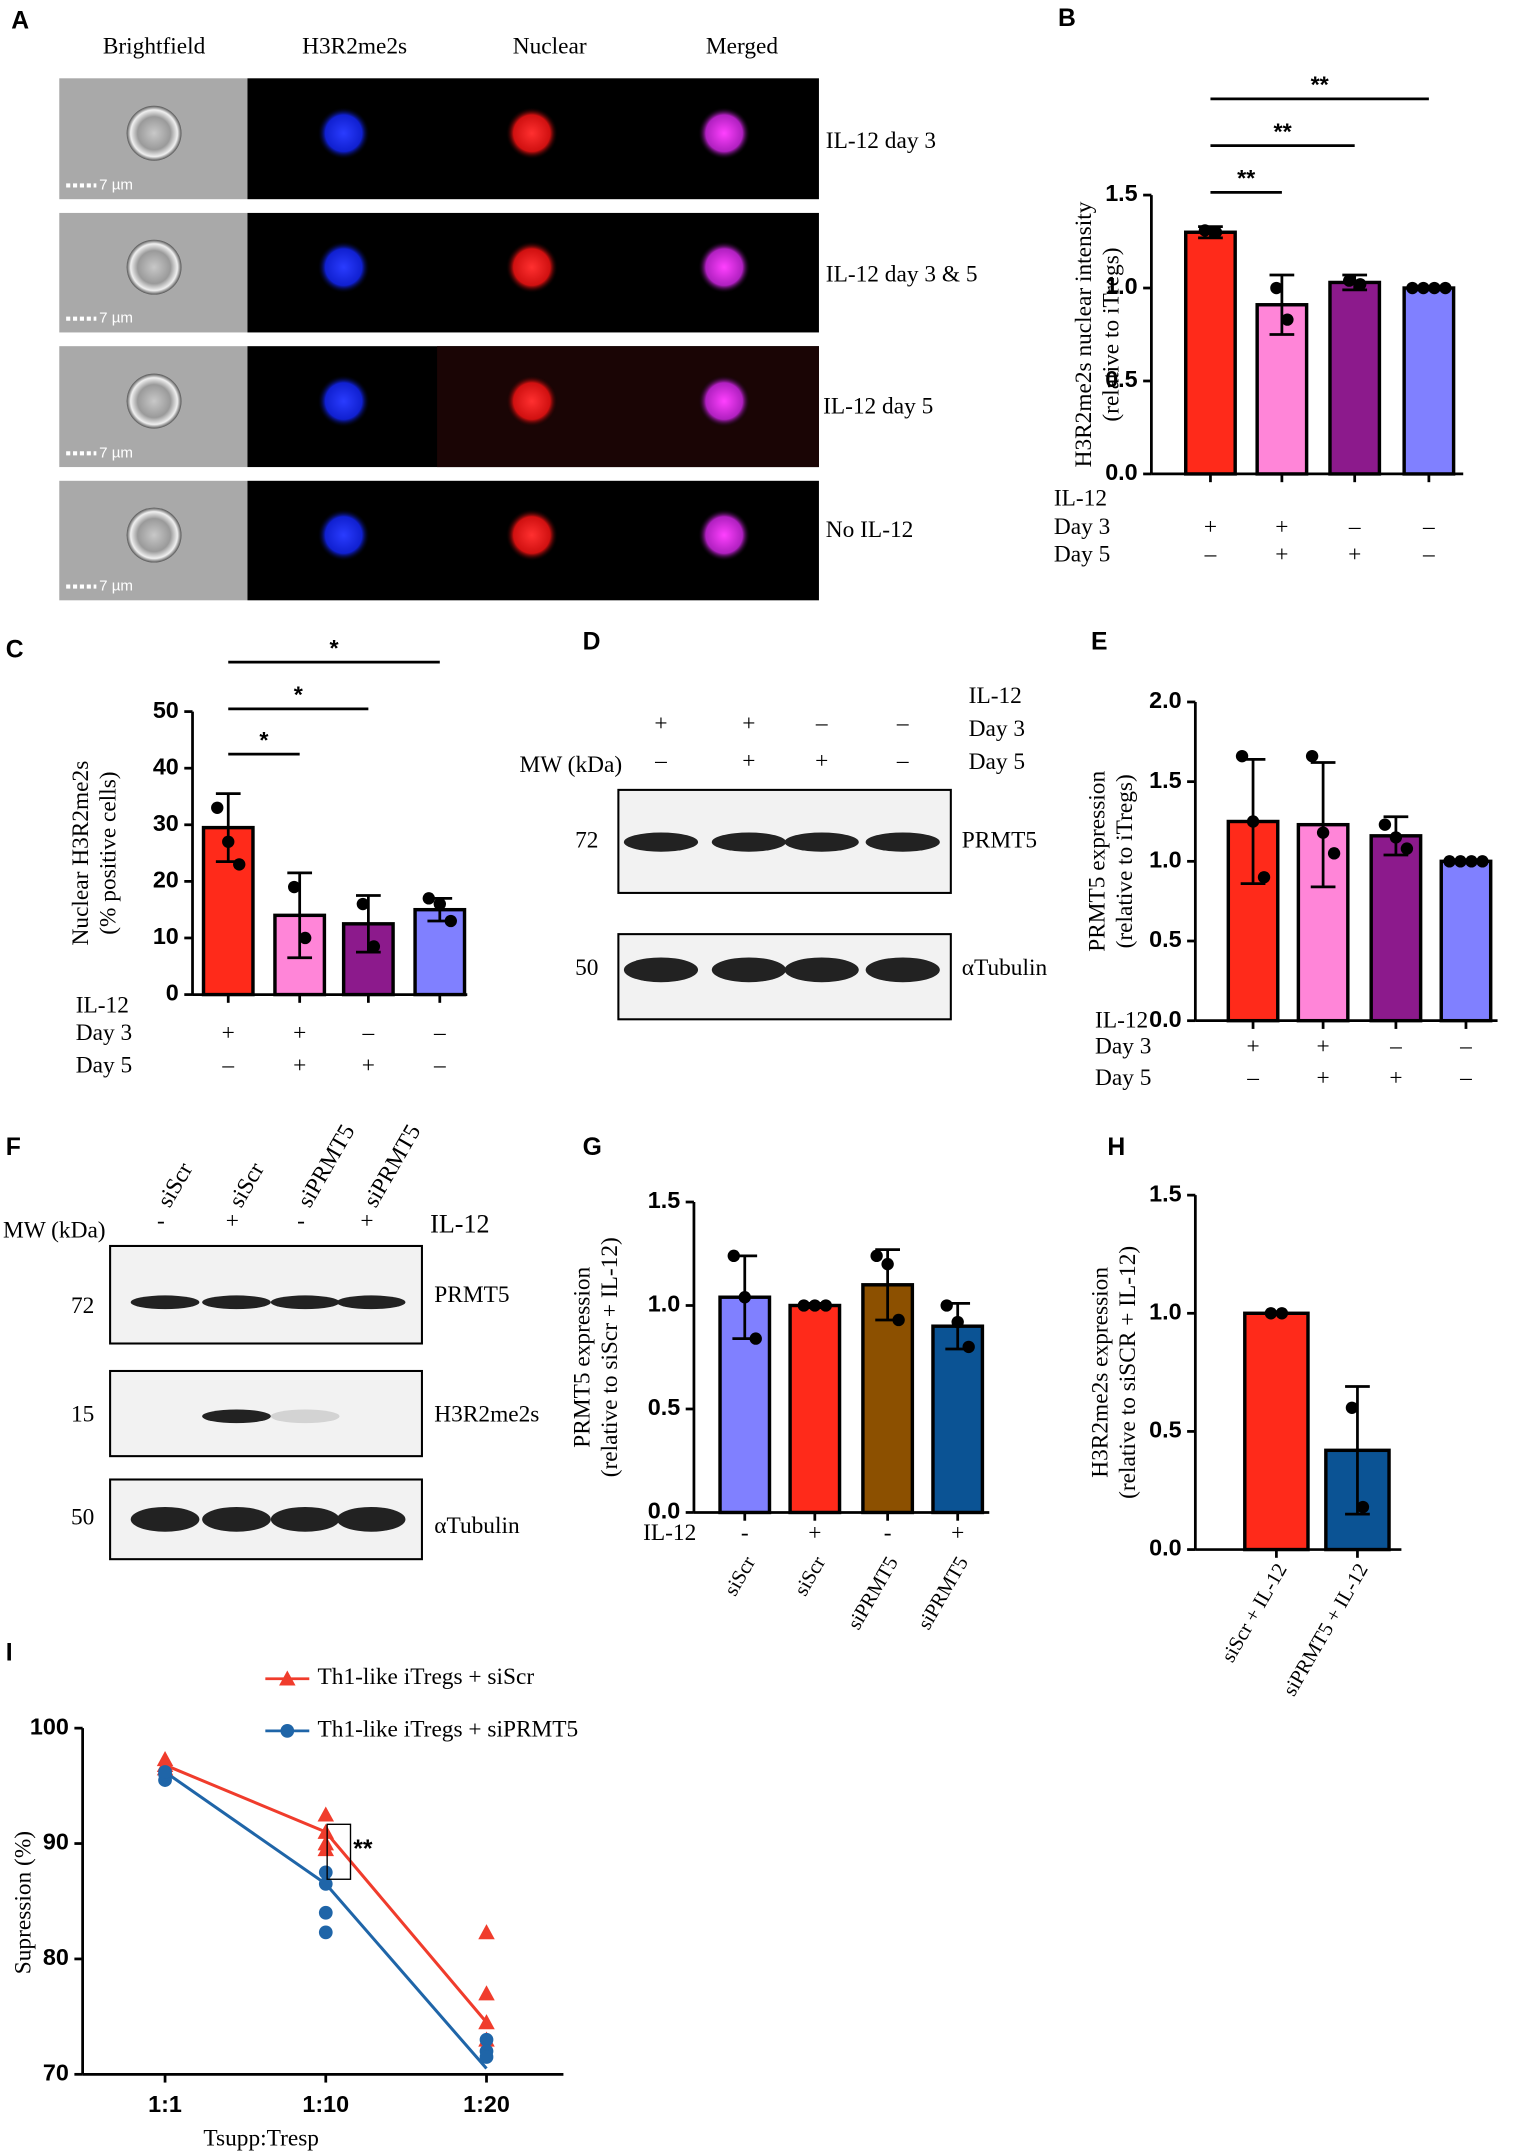 The height and width of the screenshot is (2154, 1517). I want to click on mw-label: MW (kDa), so click(570, 765).